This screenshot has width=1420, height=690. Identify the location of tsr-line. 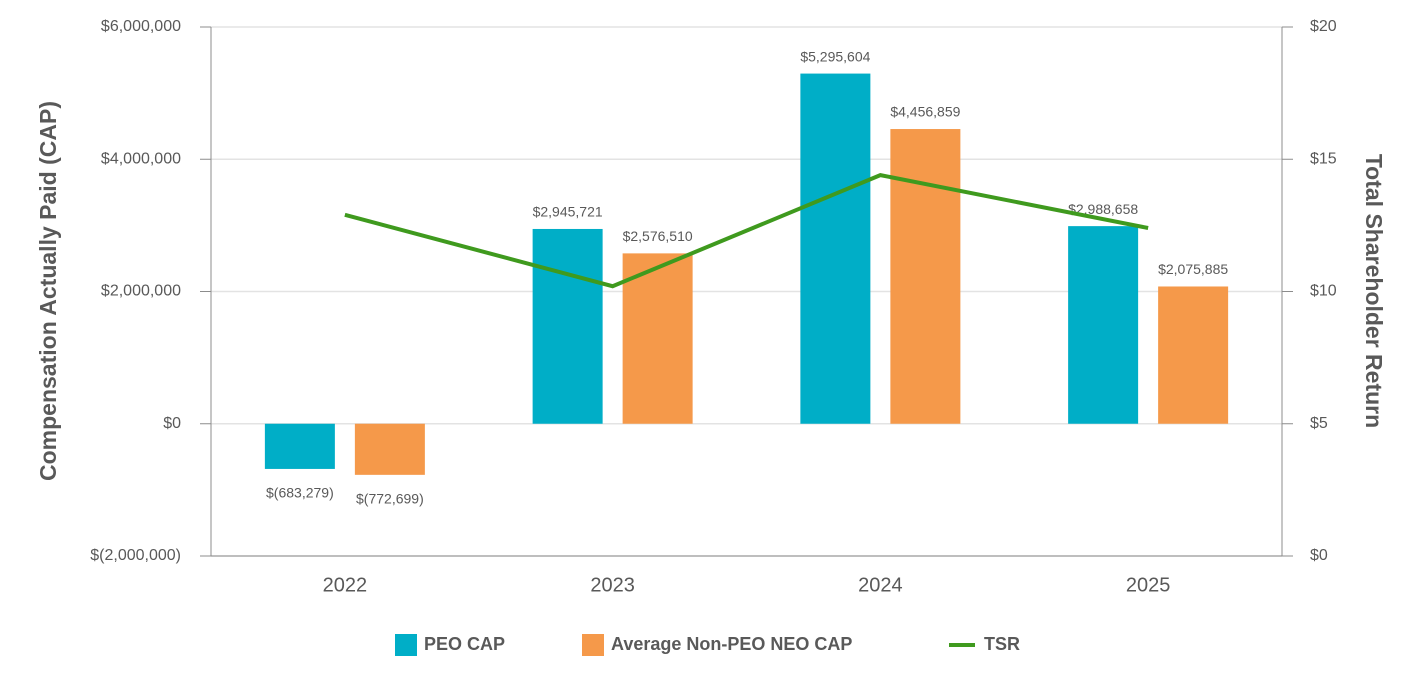
(746, 231).